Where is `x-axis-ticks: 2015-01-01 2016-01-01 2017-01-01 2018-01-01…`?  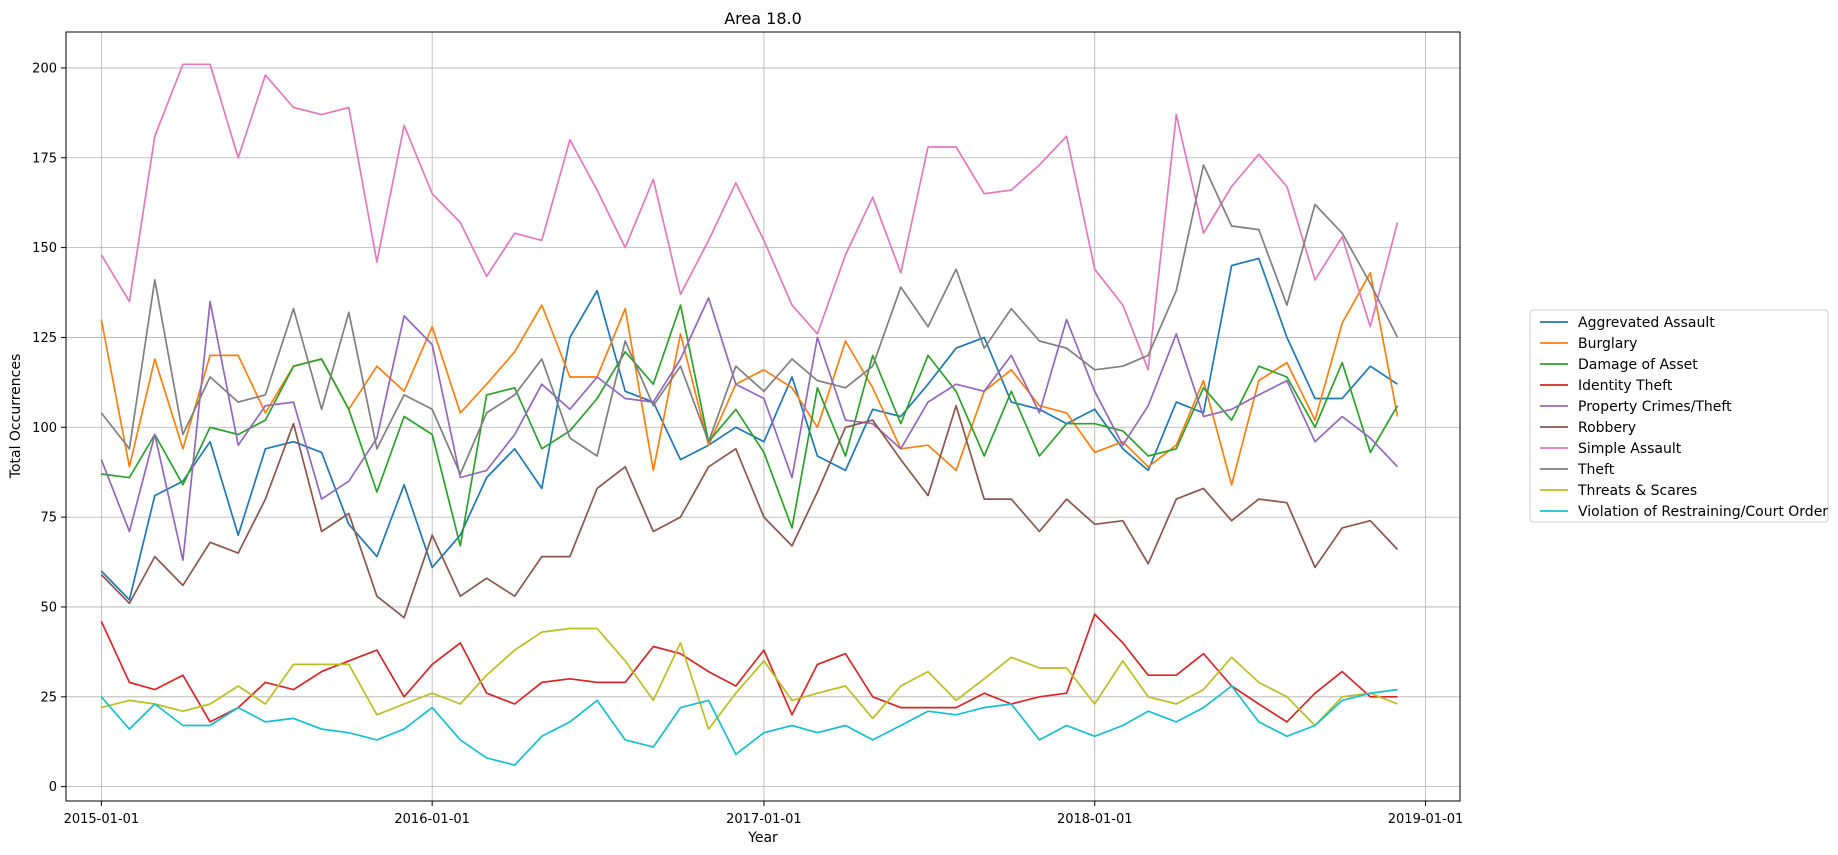
x-axis-ticks: 2015-01-01 2016-01-01 2017-01-01 2018-01-01… is located at coordinates (764, 814).